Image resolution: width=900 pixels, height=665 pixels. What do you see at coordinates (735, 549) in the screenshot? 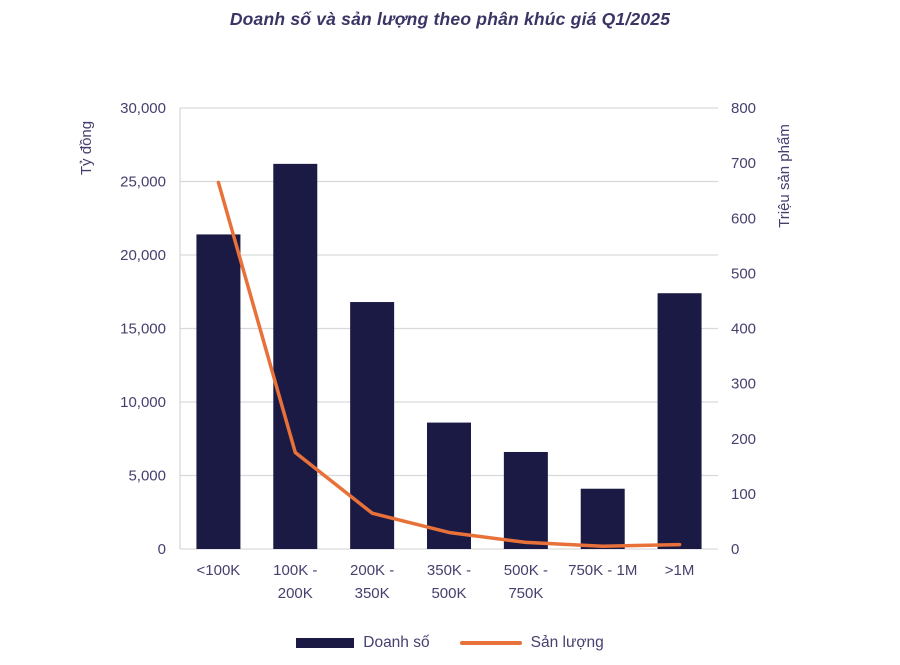
I see `right-axis-tick-label: 0` at bounding box center [735, 549].